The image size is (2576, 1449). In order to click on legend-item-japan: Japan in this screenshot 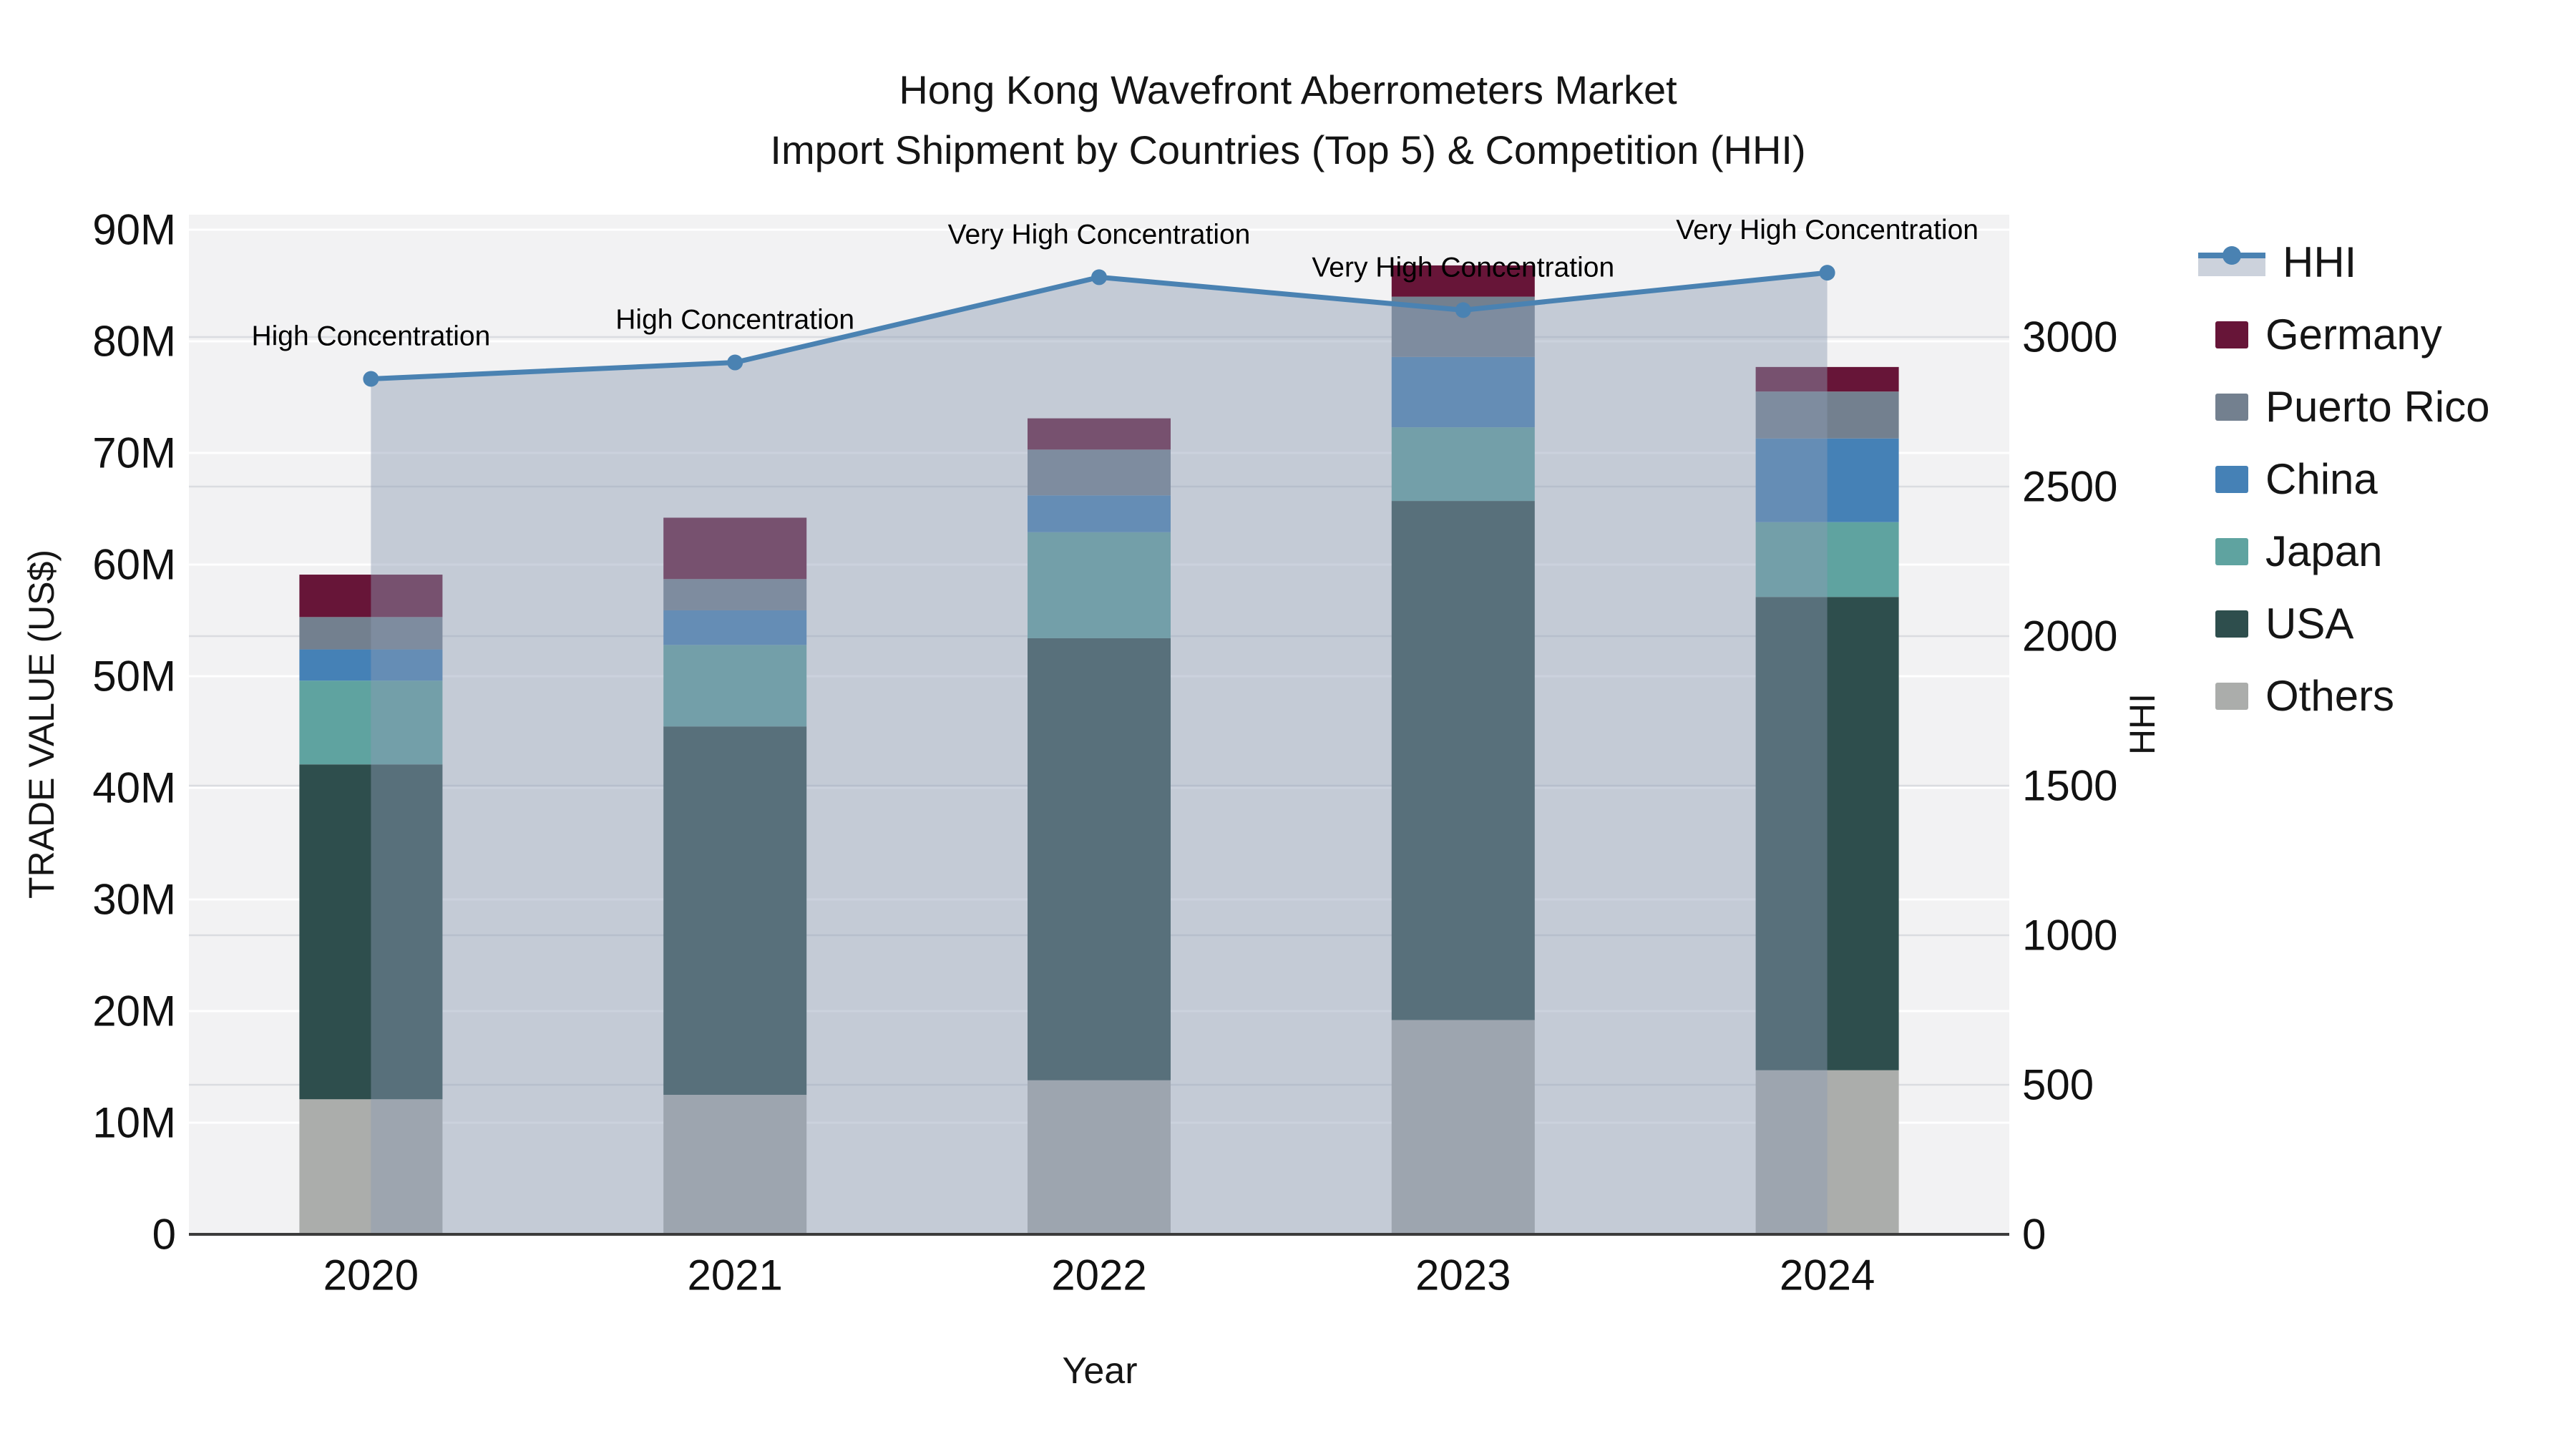, I will do `click(2343, 551)`.